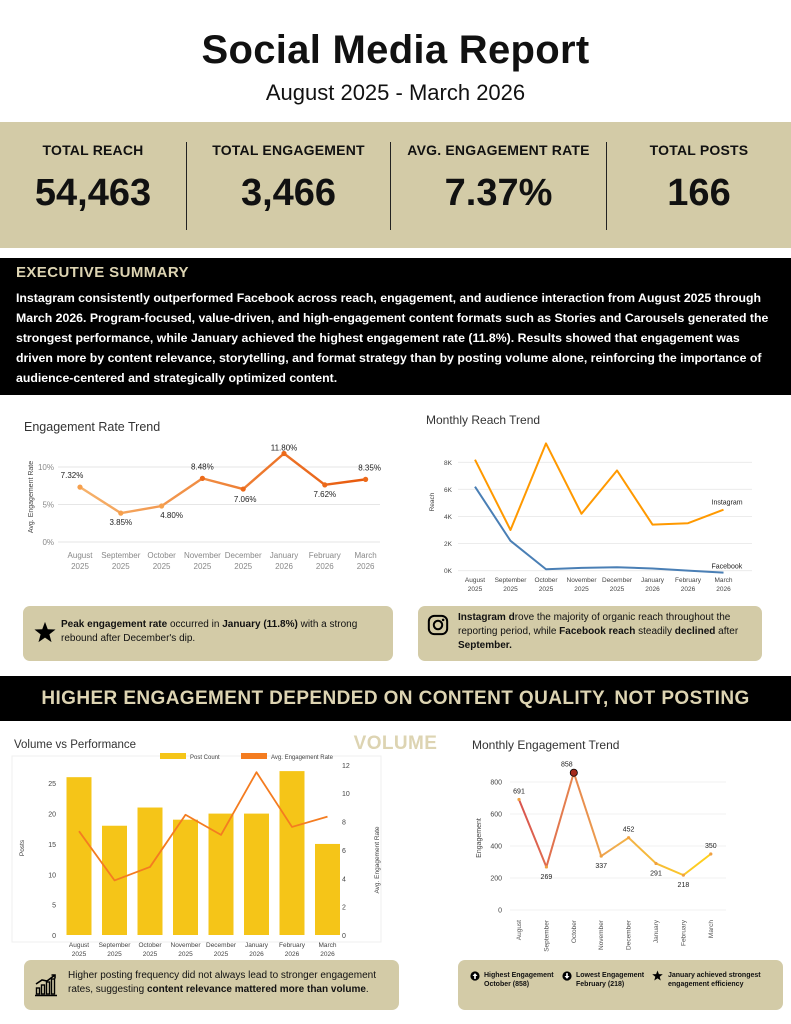 This screenshot has width=791, height=1024. What do you see at coordinates (75, 745) in the screenshot?
I see `volume-chart-title: Volume vs Performance` at bounding box center [75, 745].